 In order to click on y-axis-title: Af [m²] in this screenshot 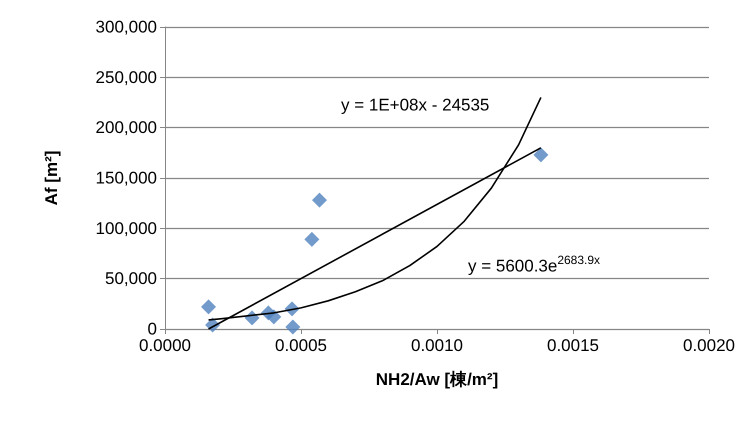, I will do `click(51, 178)`.